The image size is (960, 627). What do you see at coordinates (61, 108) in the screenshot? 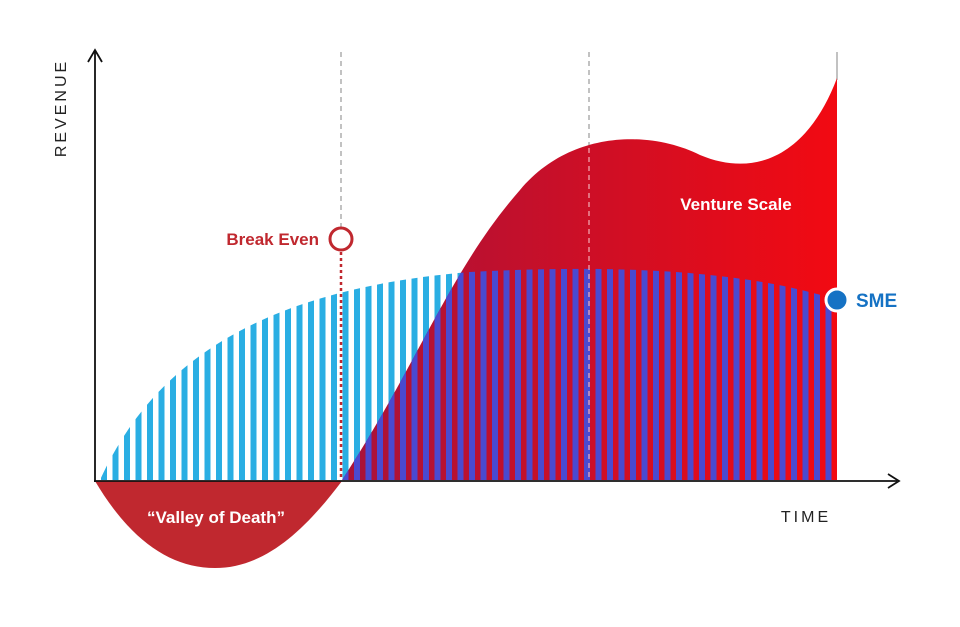
I see `y-axis-label: REVENUE` at bounding box center [61, 108].